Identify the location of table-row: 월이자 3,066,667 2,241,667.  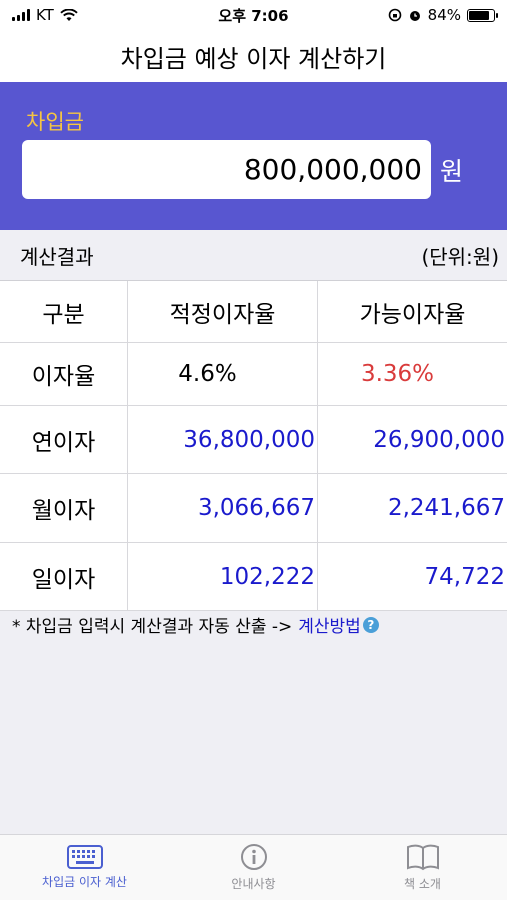
(253, 508).